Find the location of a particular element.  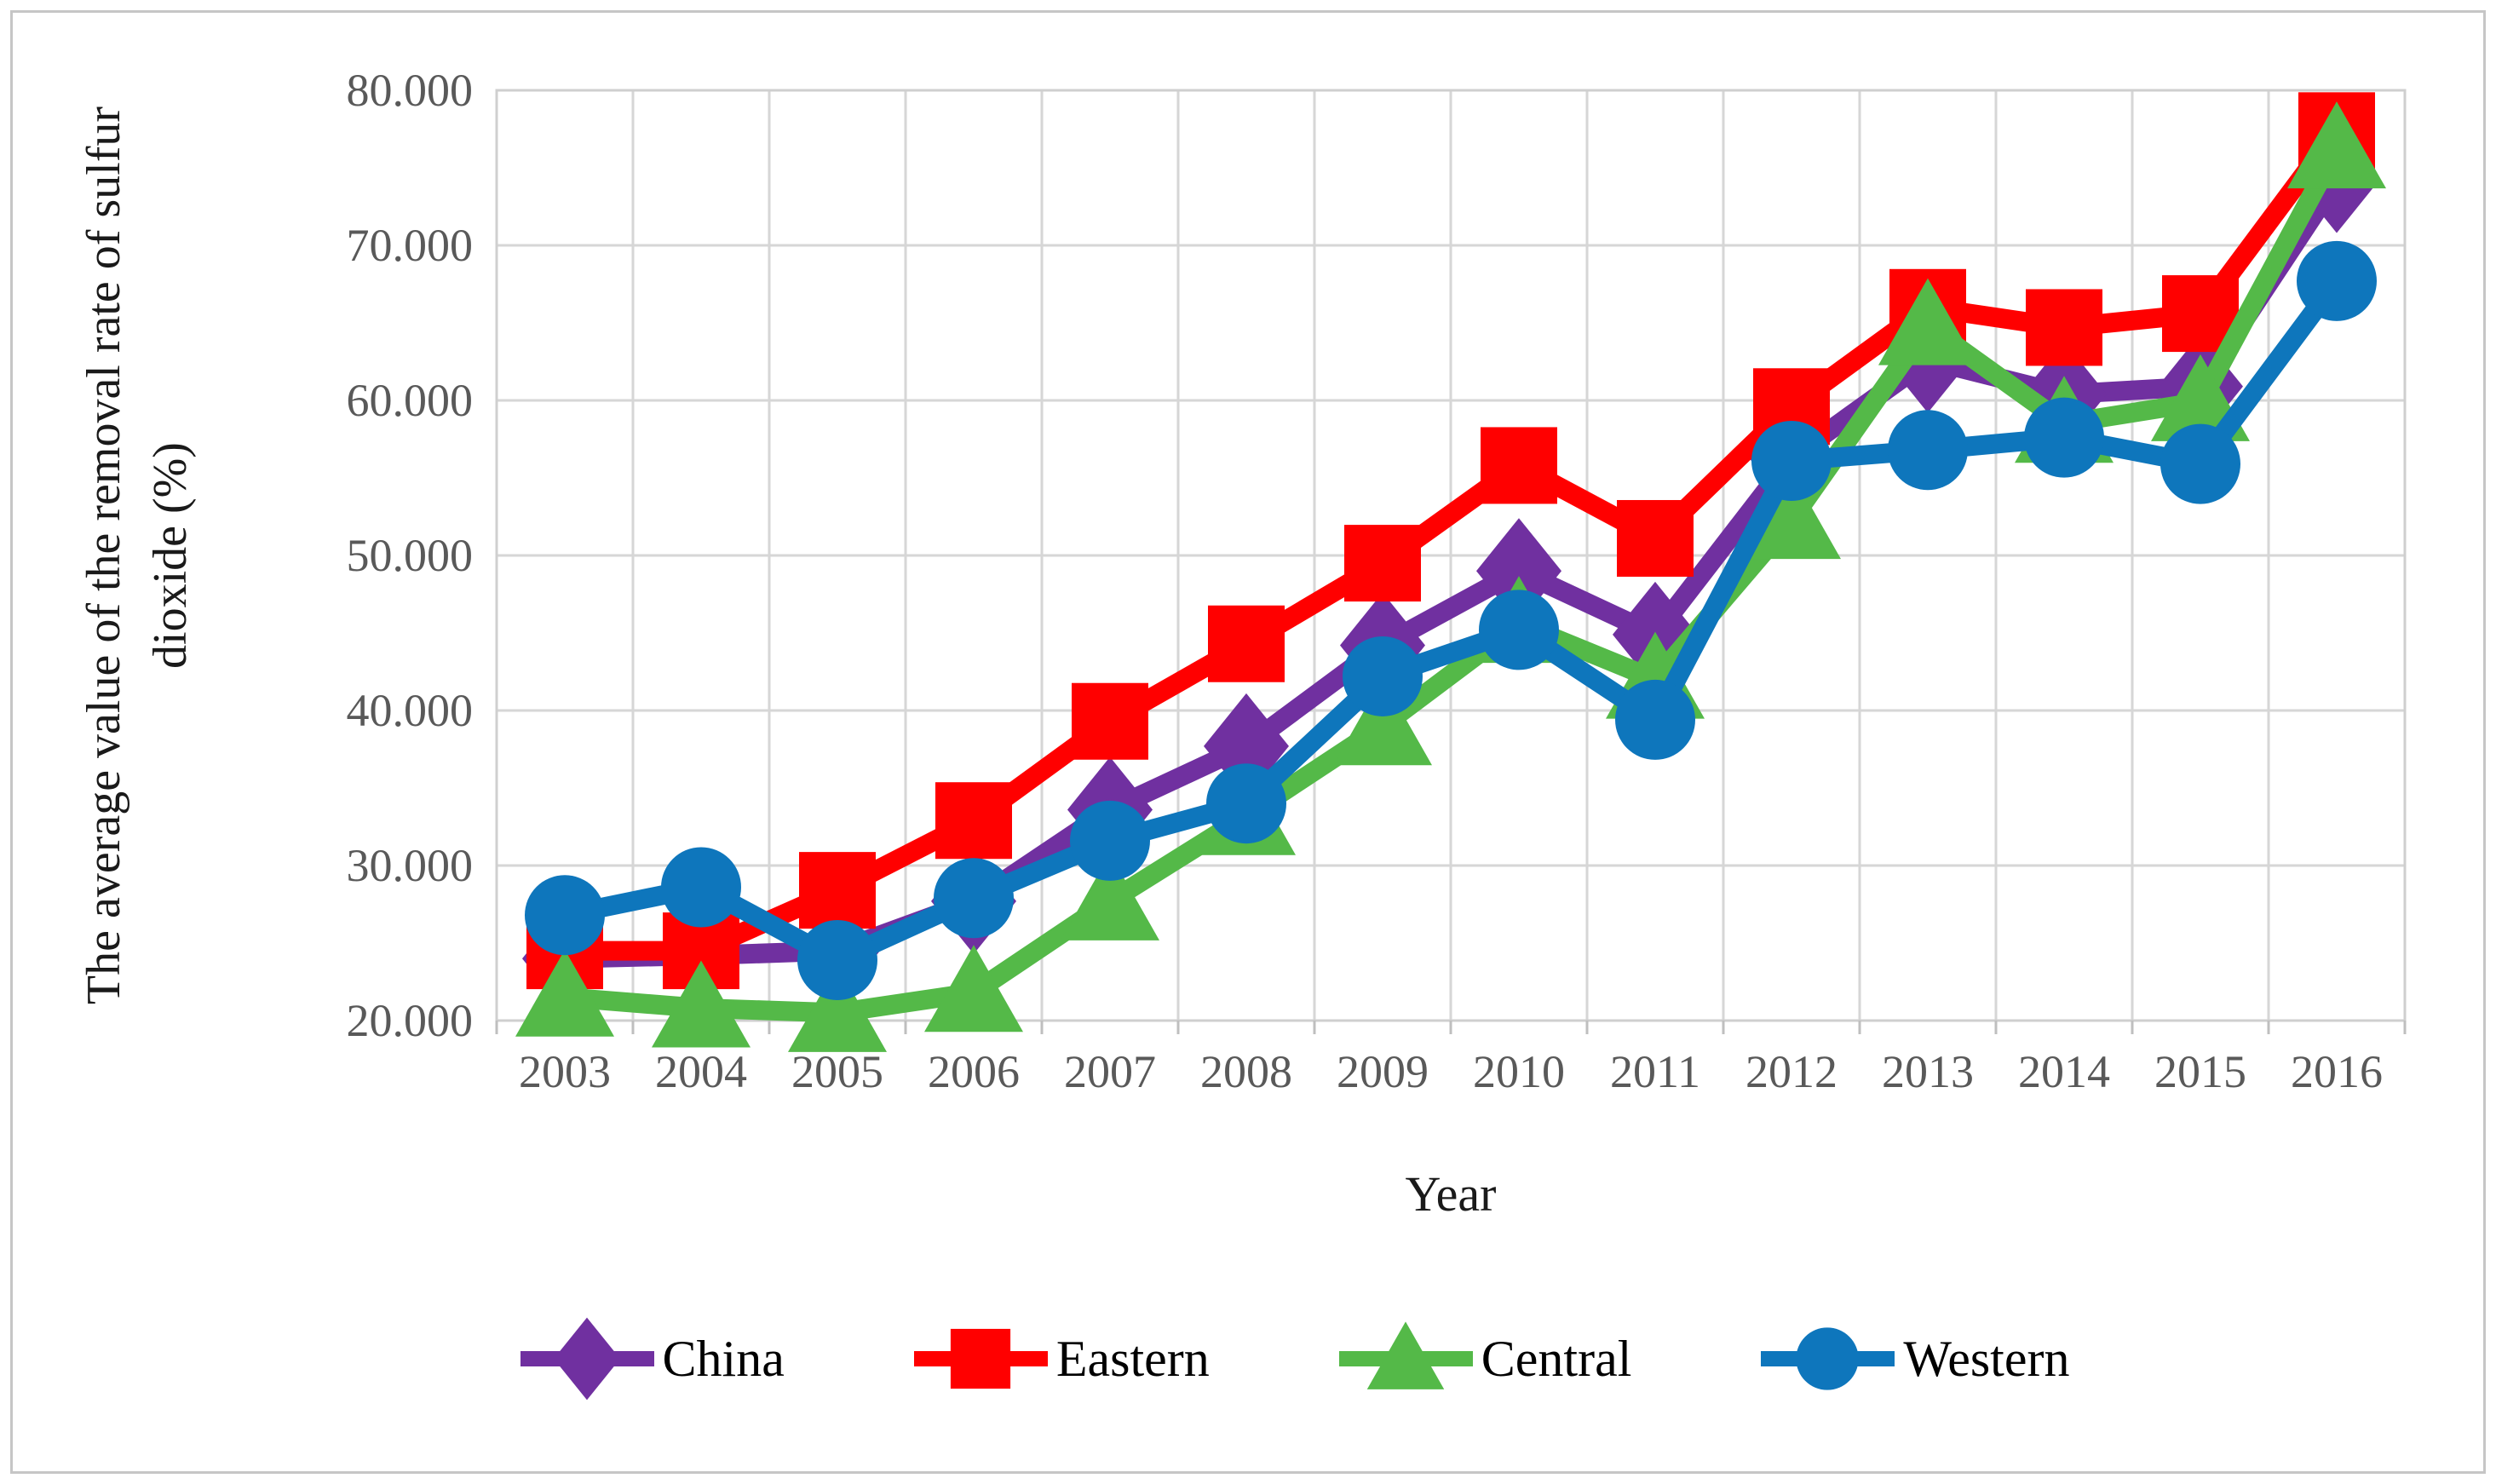

x-tick-label: 2007 is located at coordinates (1110, 1071).